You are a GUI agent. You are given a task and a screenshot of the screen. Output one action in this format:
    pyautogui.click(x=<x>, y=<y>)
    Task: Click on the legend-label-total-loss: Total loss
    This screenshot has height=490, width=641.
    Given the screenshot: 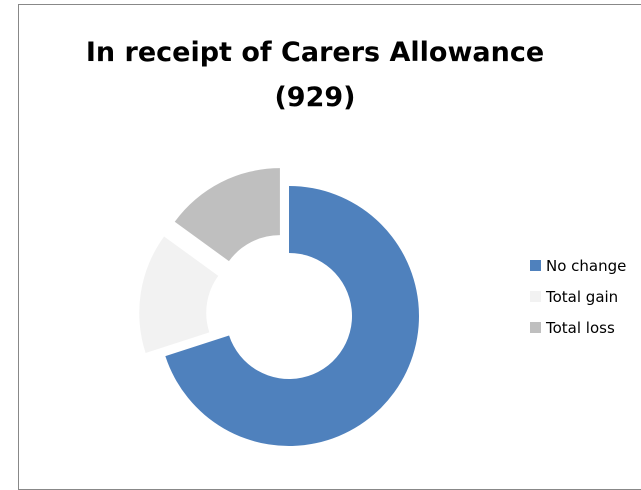 What is the action you would take?
    pyautogui.click(x=580, y=327)
    